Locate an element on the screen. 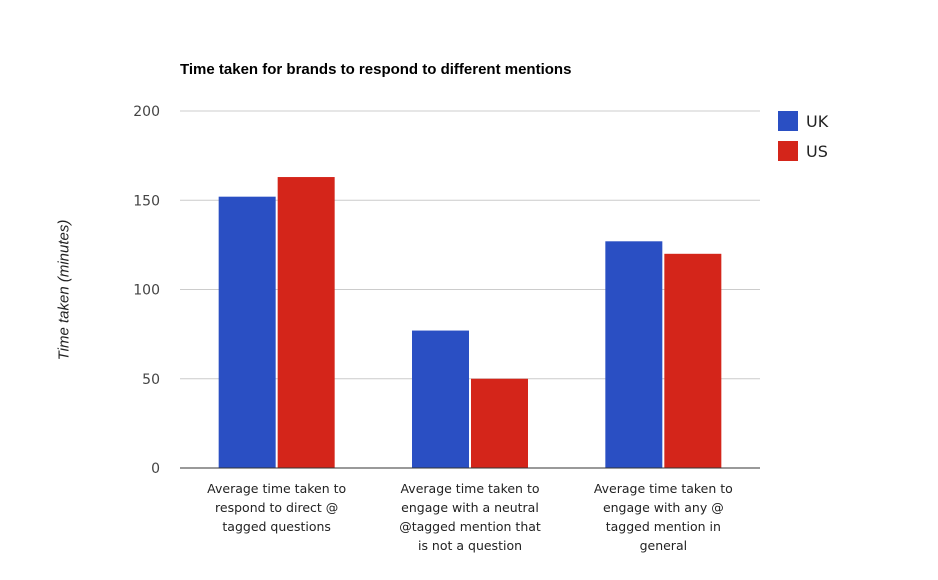 The image size is (938, 580). x-tick-label-line: general is located at coordinates (664, 545).